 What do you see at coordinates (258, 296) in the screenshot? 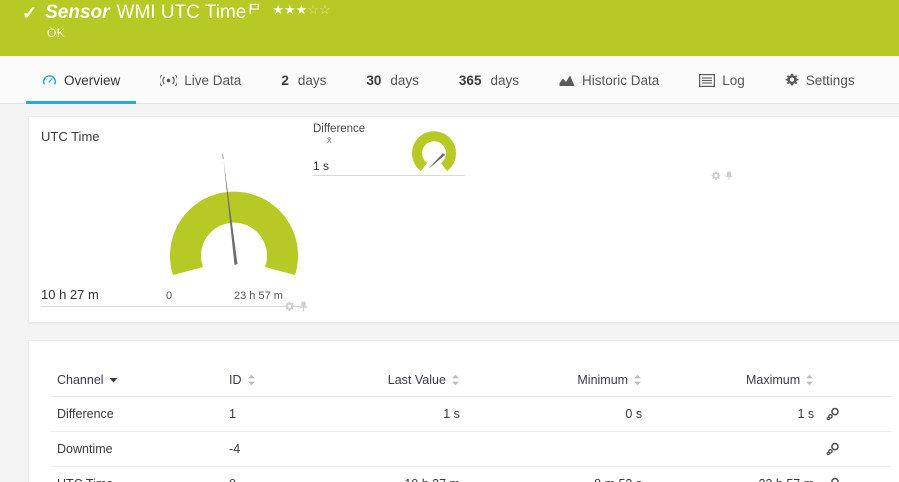
I see `primary-gauge-scale-max: 23 h 57 m` at bounding box center [258, 296].